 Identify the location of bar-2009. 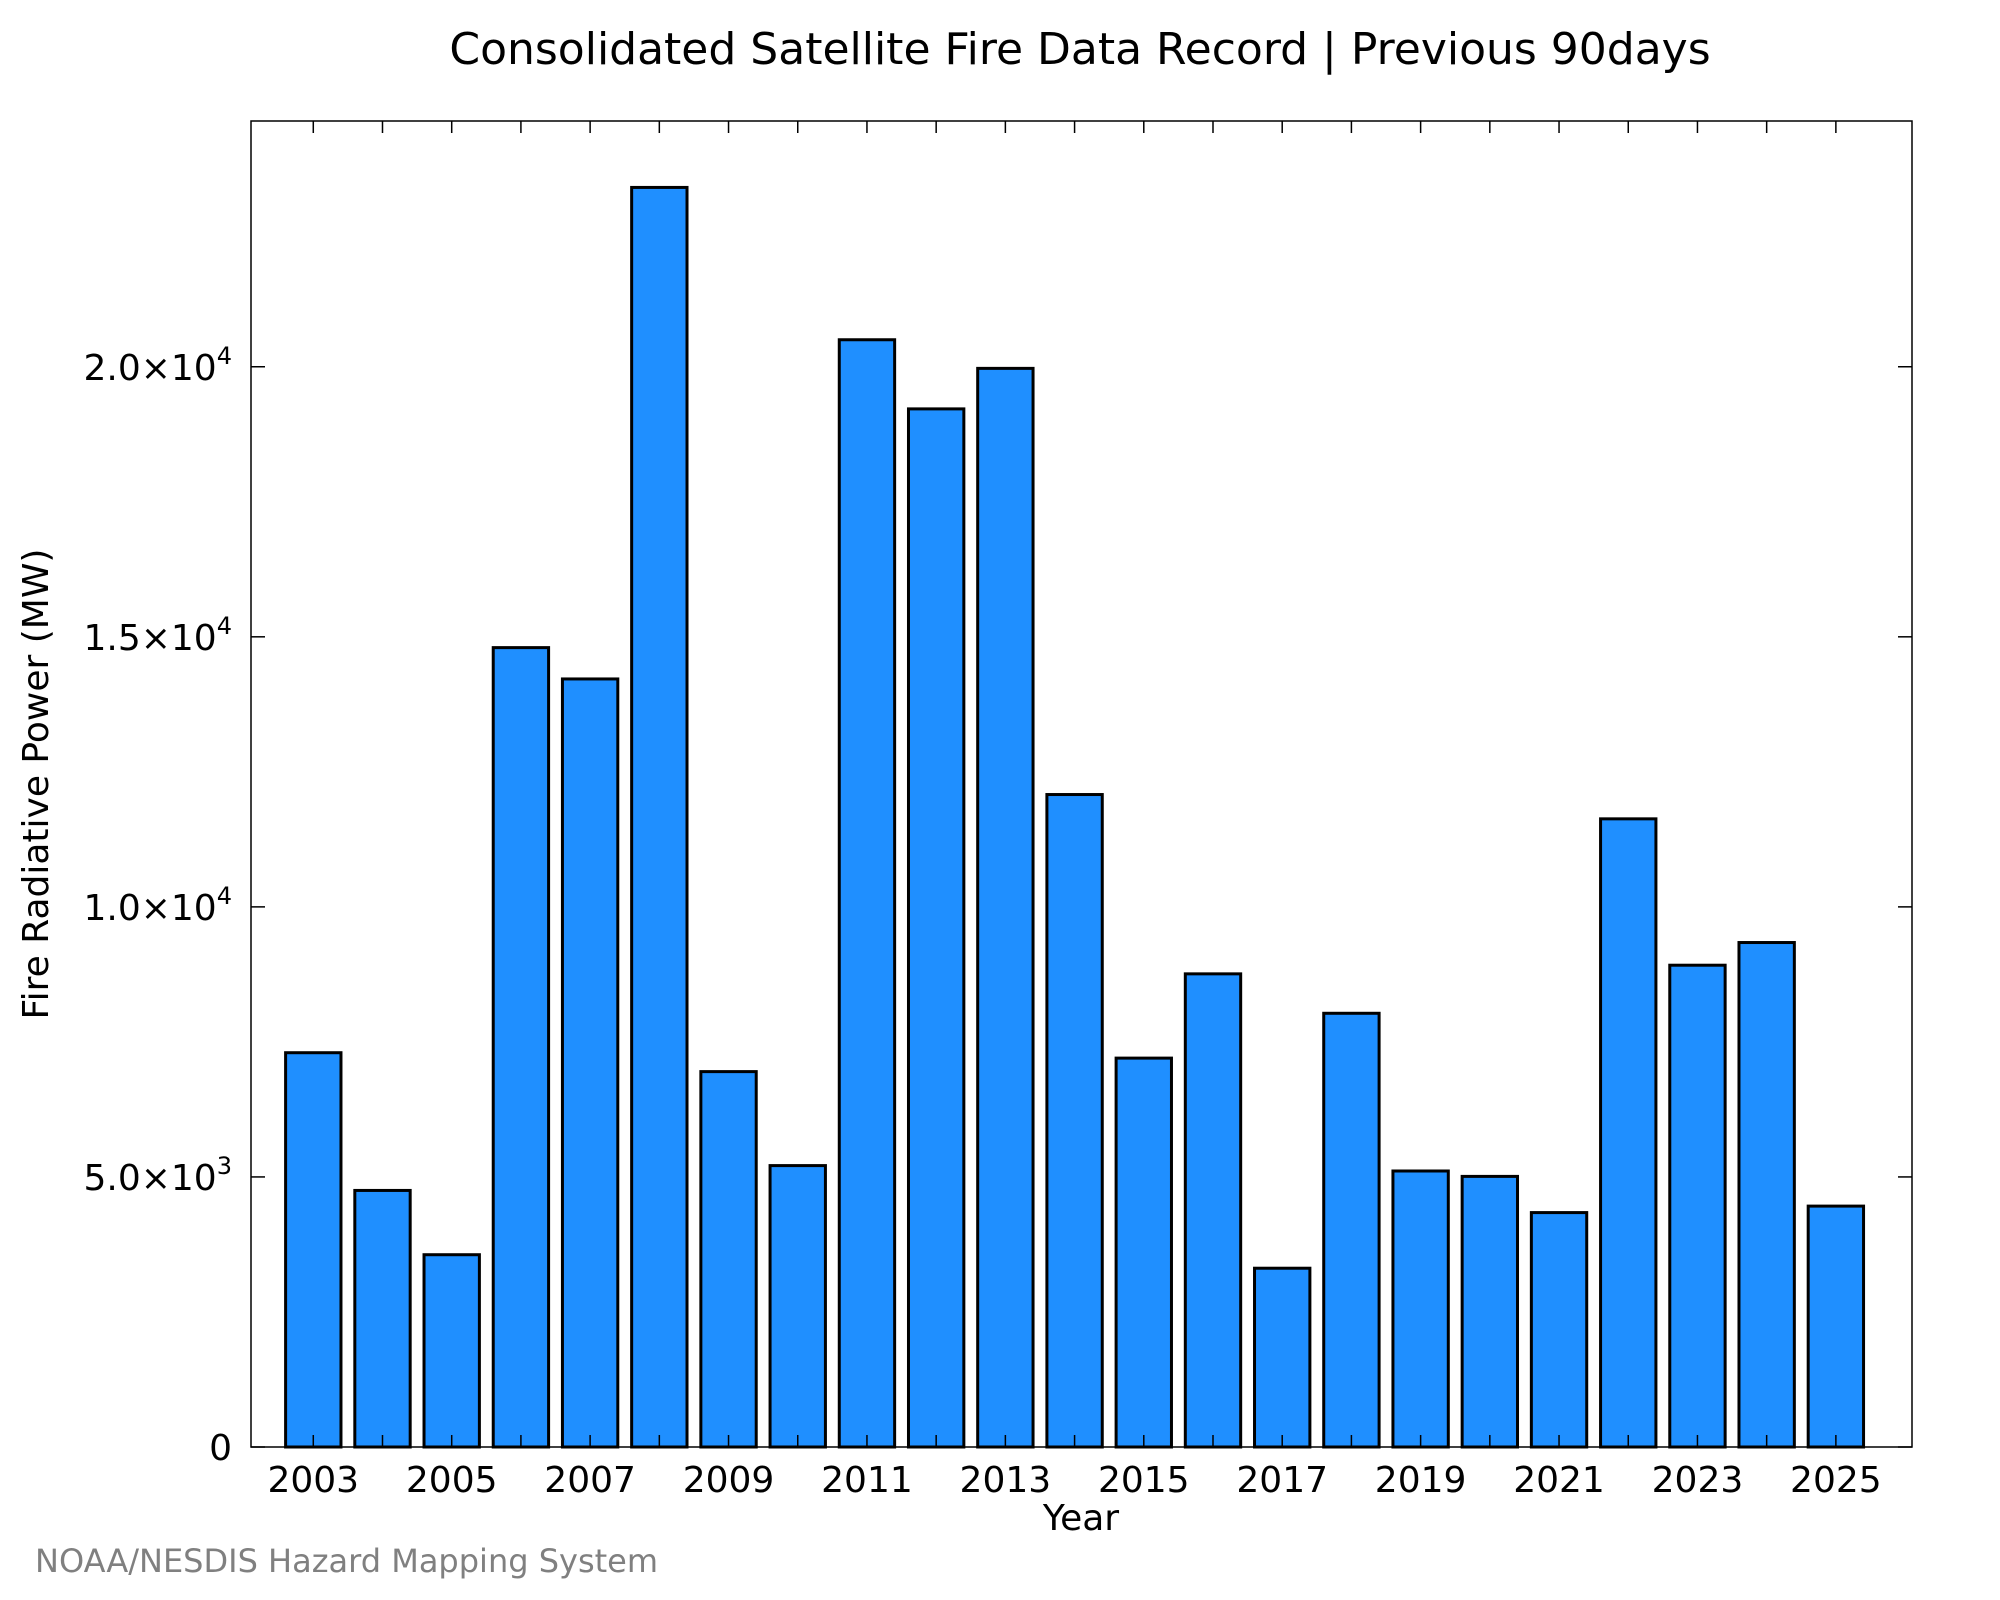
(728, 1259).